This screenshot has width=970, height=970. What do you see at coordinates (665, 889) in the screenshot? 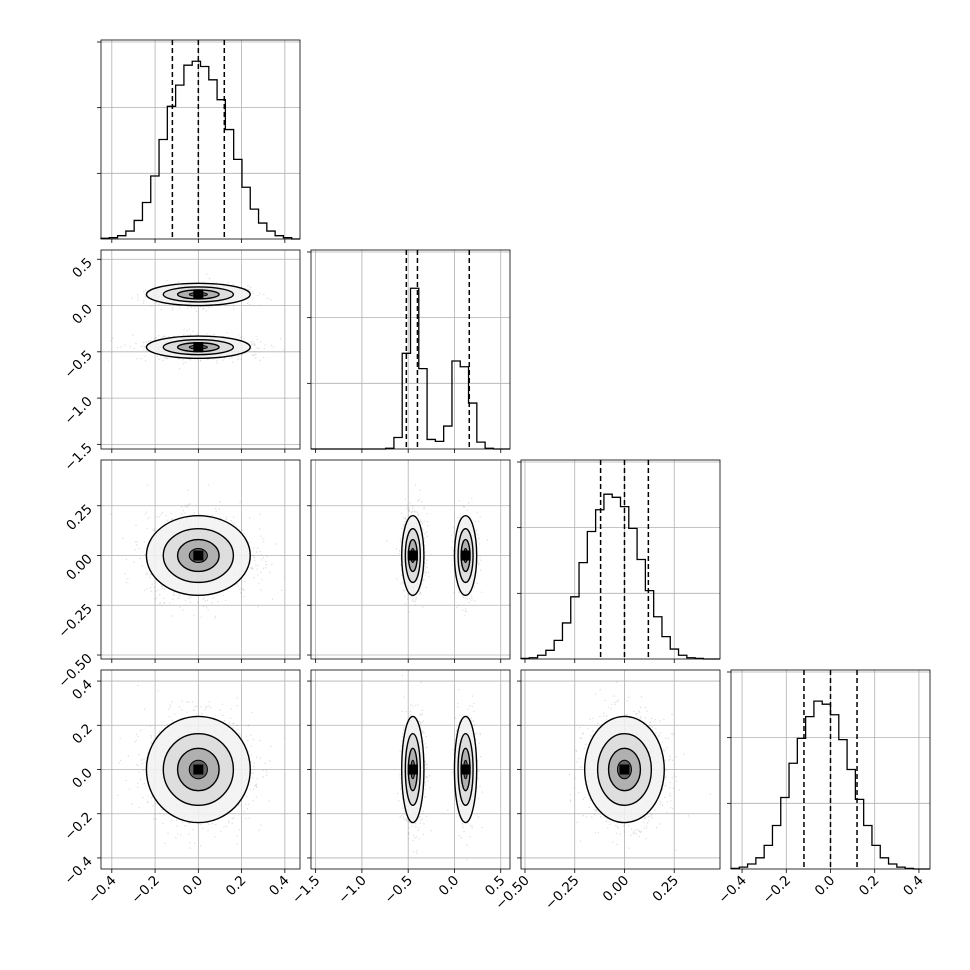
I see `x-tick-label: 0.25` at bounding box center [665, 889].